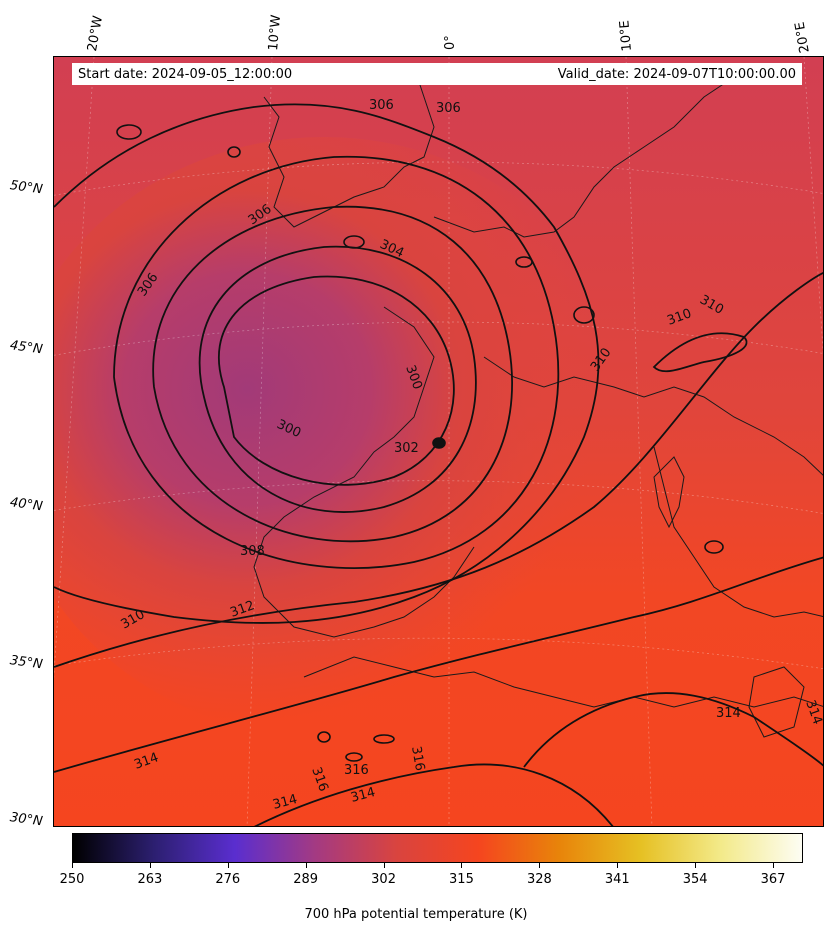 Image resolution: width=832 pixels, height=936 pixels. Describe the element at coordinates (626, 36) in the screenshot. I see `lon-label-10e: 10°E` at that location.